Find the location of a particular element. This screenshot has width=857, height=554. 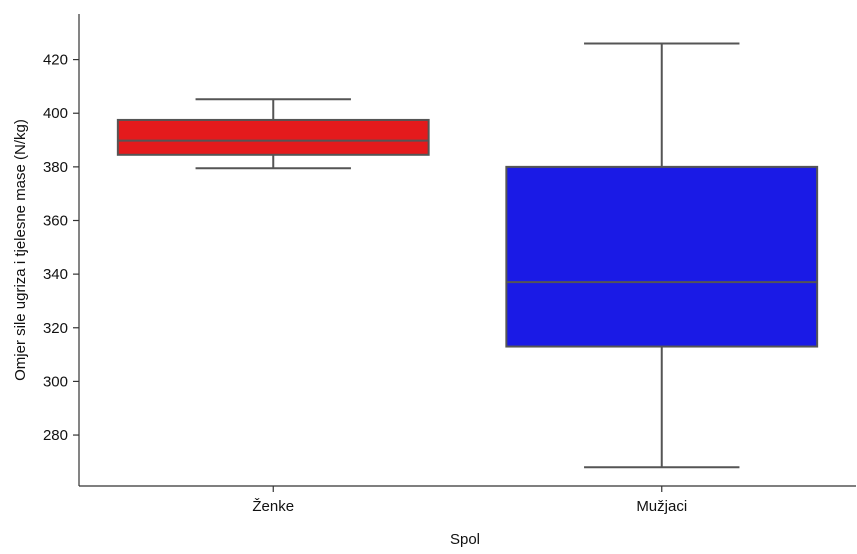

y-tick-label: 420 is located at coordinates (55, 60).